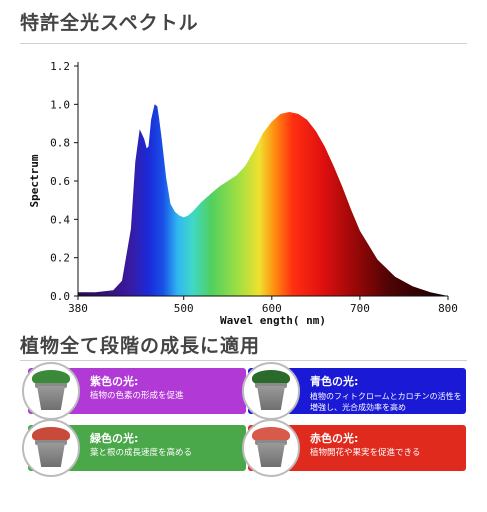 The height and width of the screenshot is (512, 487). Describe the element at coordinates (334, 381) in the screenshot. I see `card-title: 青色の光:` at that location.